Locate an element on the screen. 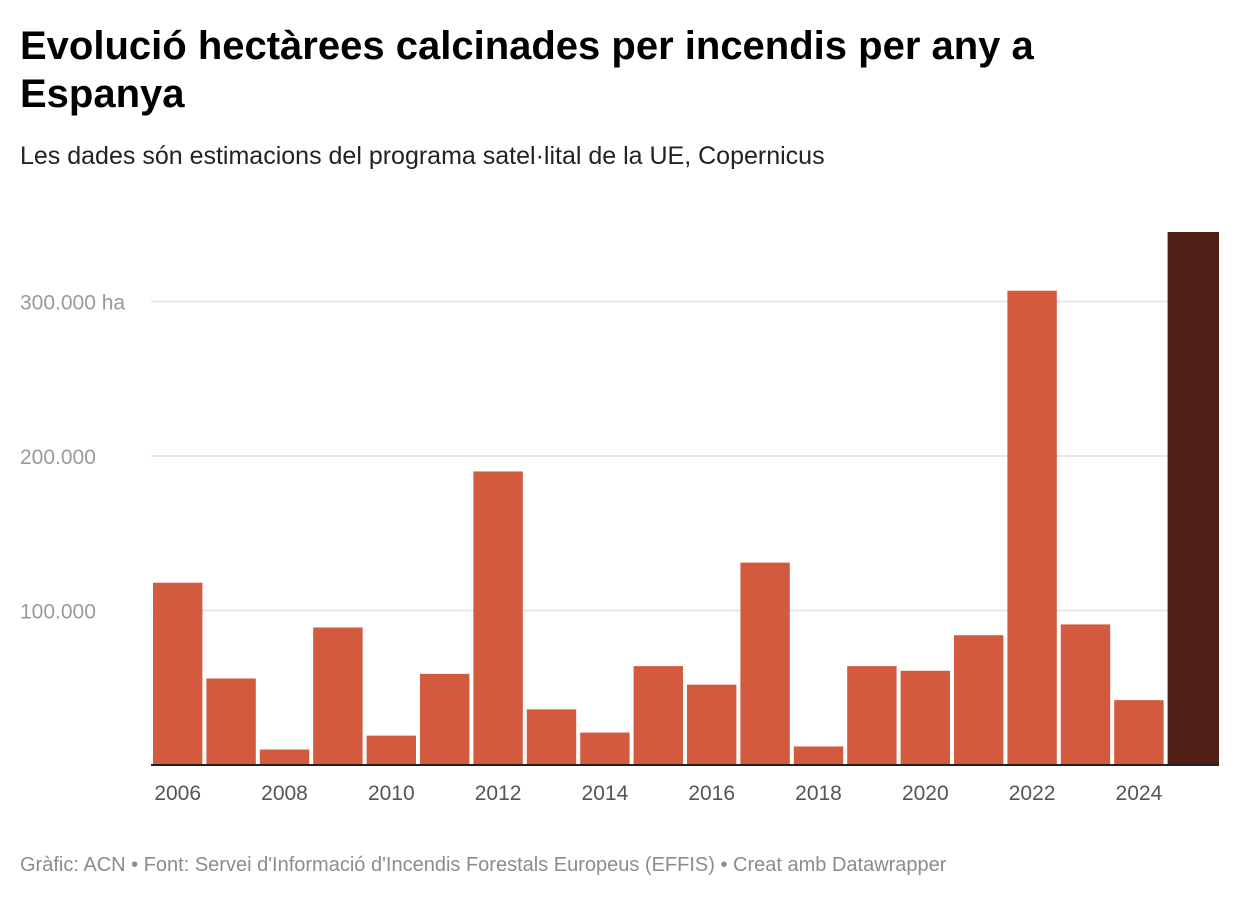 The height and width of the screenshot is (900, 1240). x-tick-label: 2008 is located at coordinates (284, 793).